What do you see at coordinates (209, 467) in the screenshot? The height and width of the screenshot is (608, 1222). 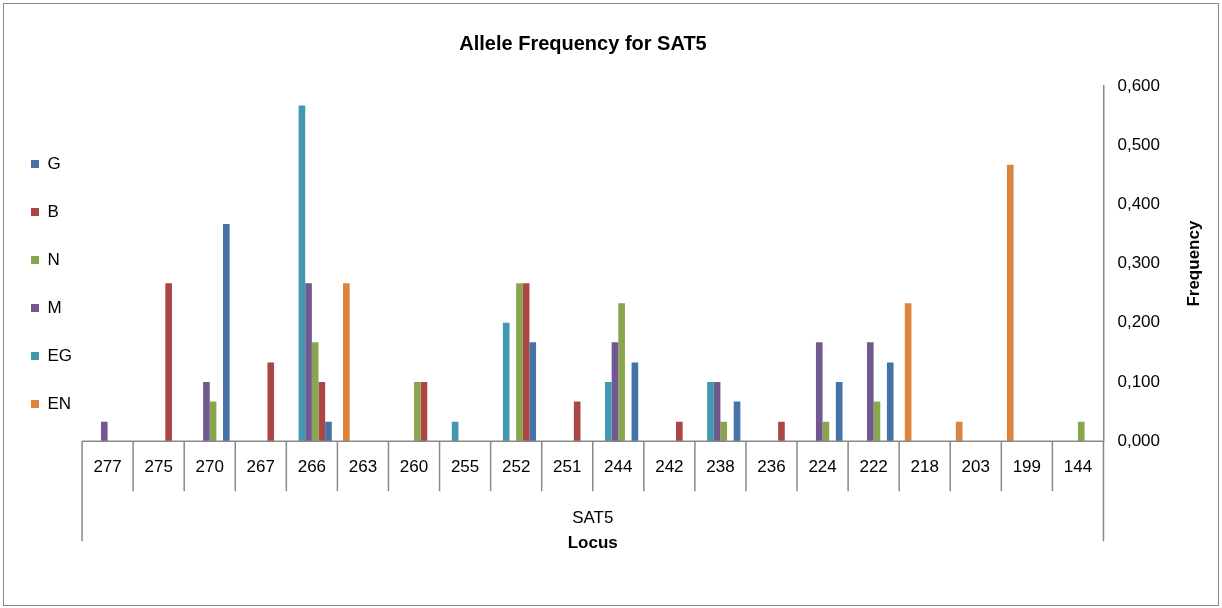 I see `x-tick-label: 270` at bounding box center [209, 467].